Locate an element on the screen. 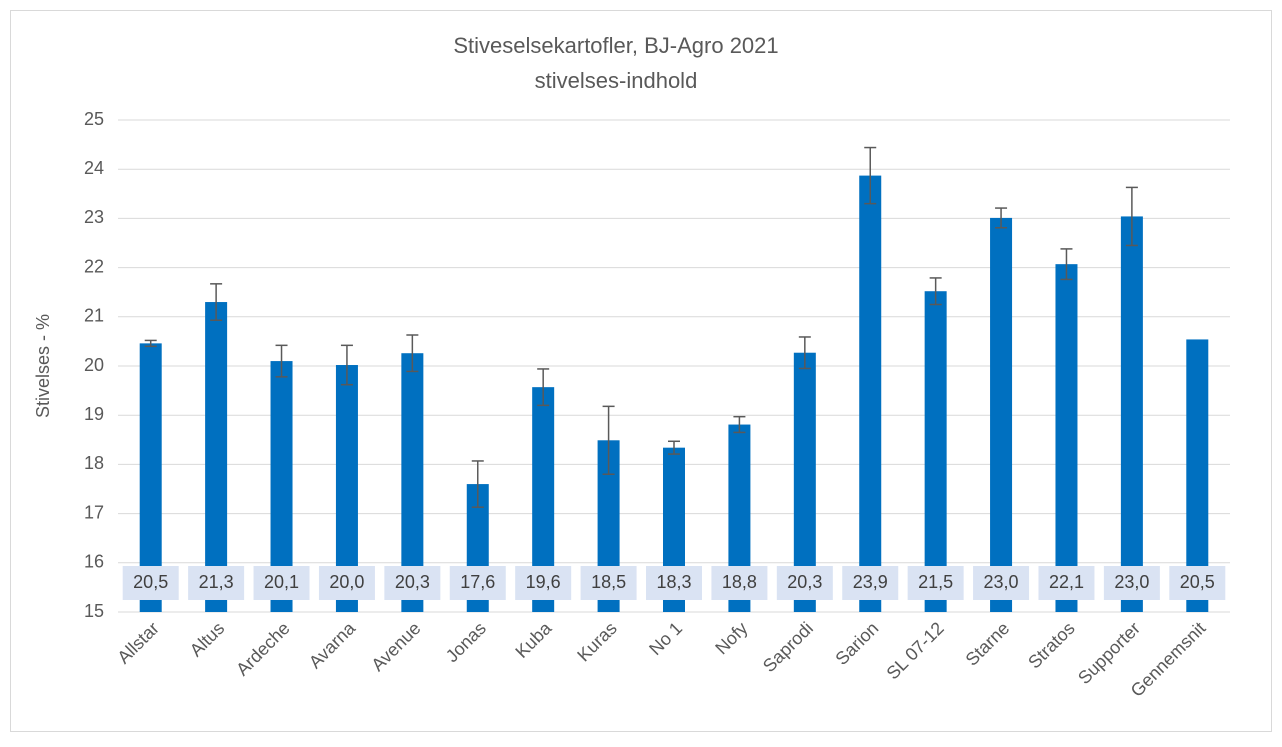 The height and width of the screenshot is (747, 1282). y-tick-label: 16 is located at coordinates (94, 562).